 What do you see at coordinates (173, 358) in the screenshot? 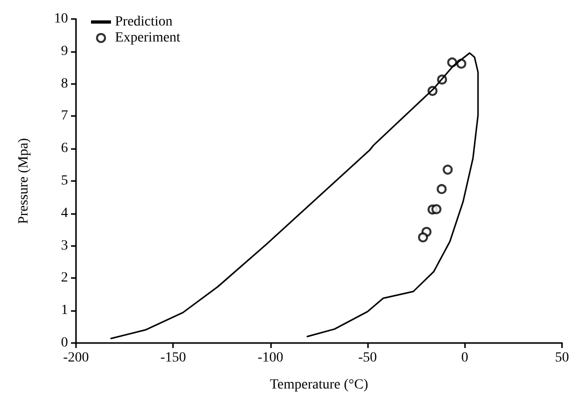
I see `x-tick-label: -150` at bounding box center [173, 358].